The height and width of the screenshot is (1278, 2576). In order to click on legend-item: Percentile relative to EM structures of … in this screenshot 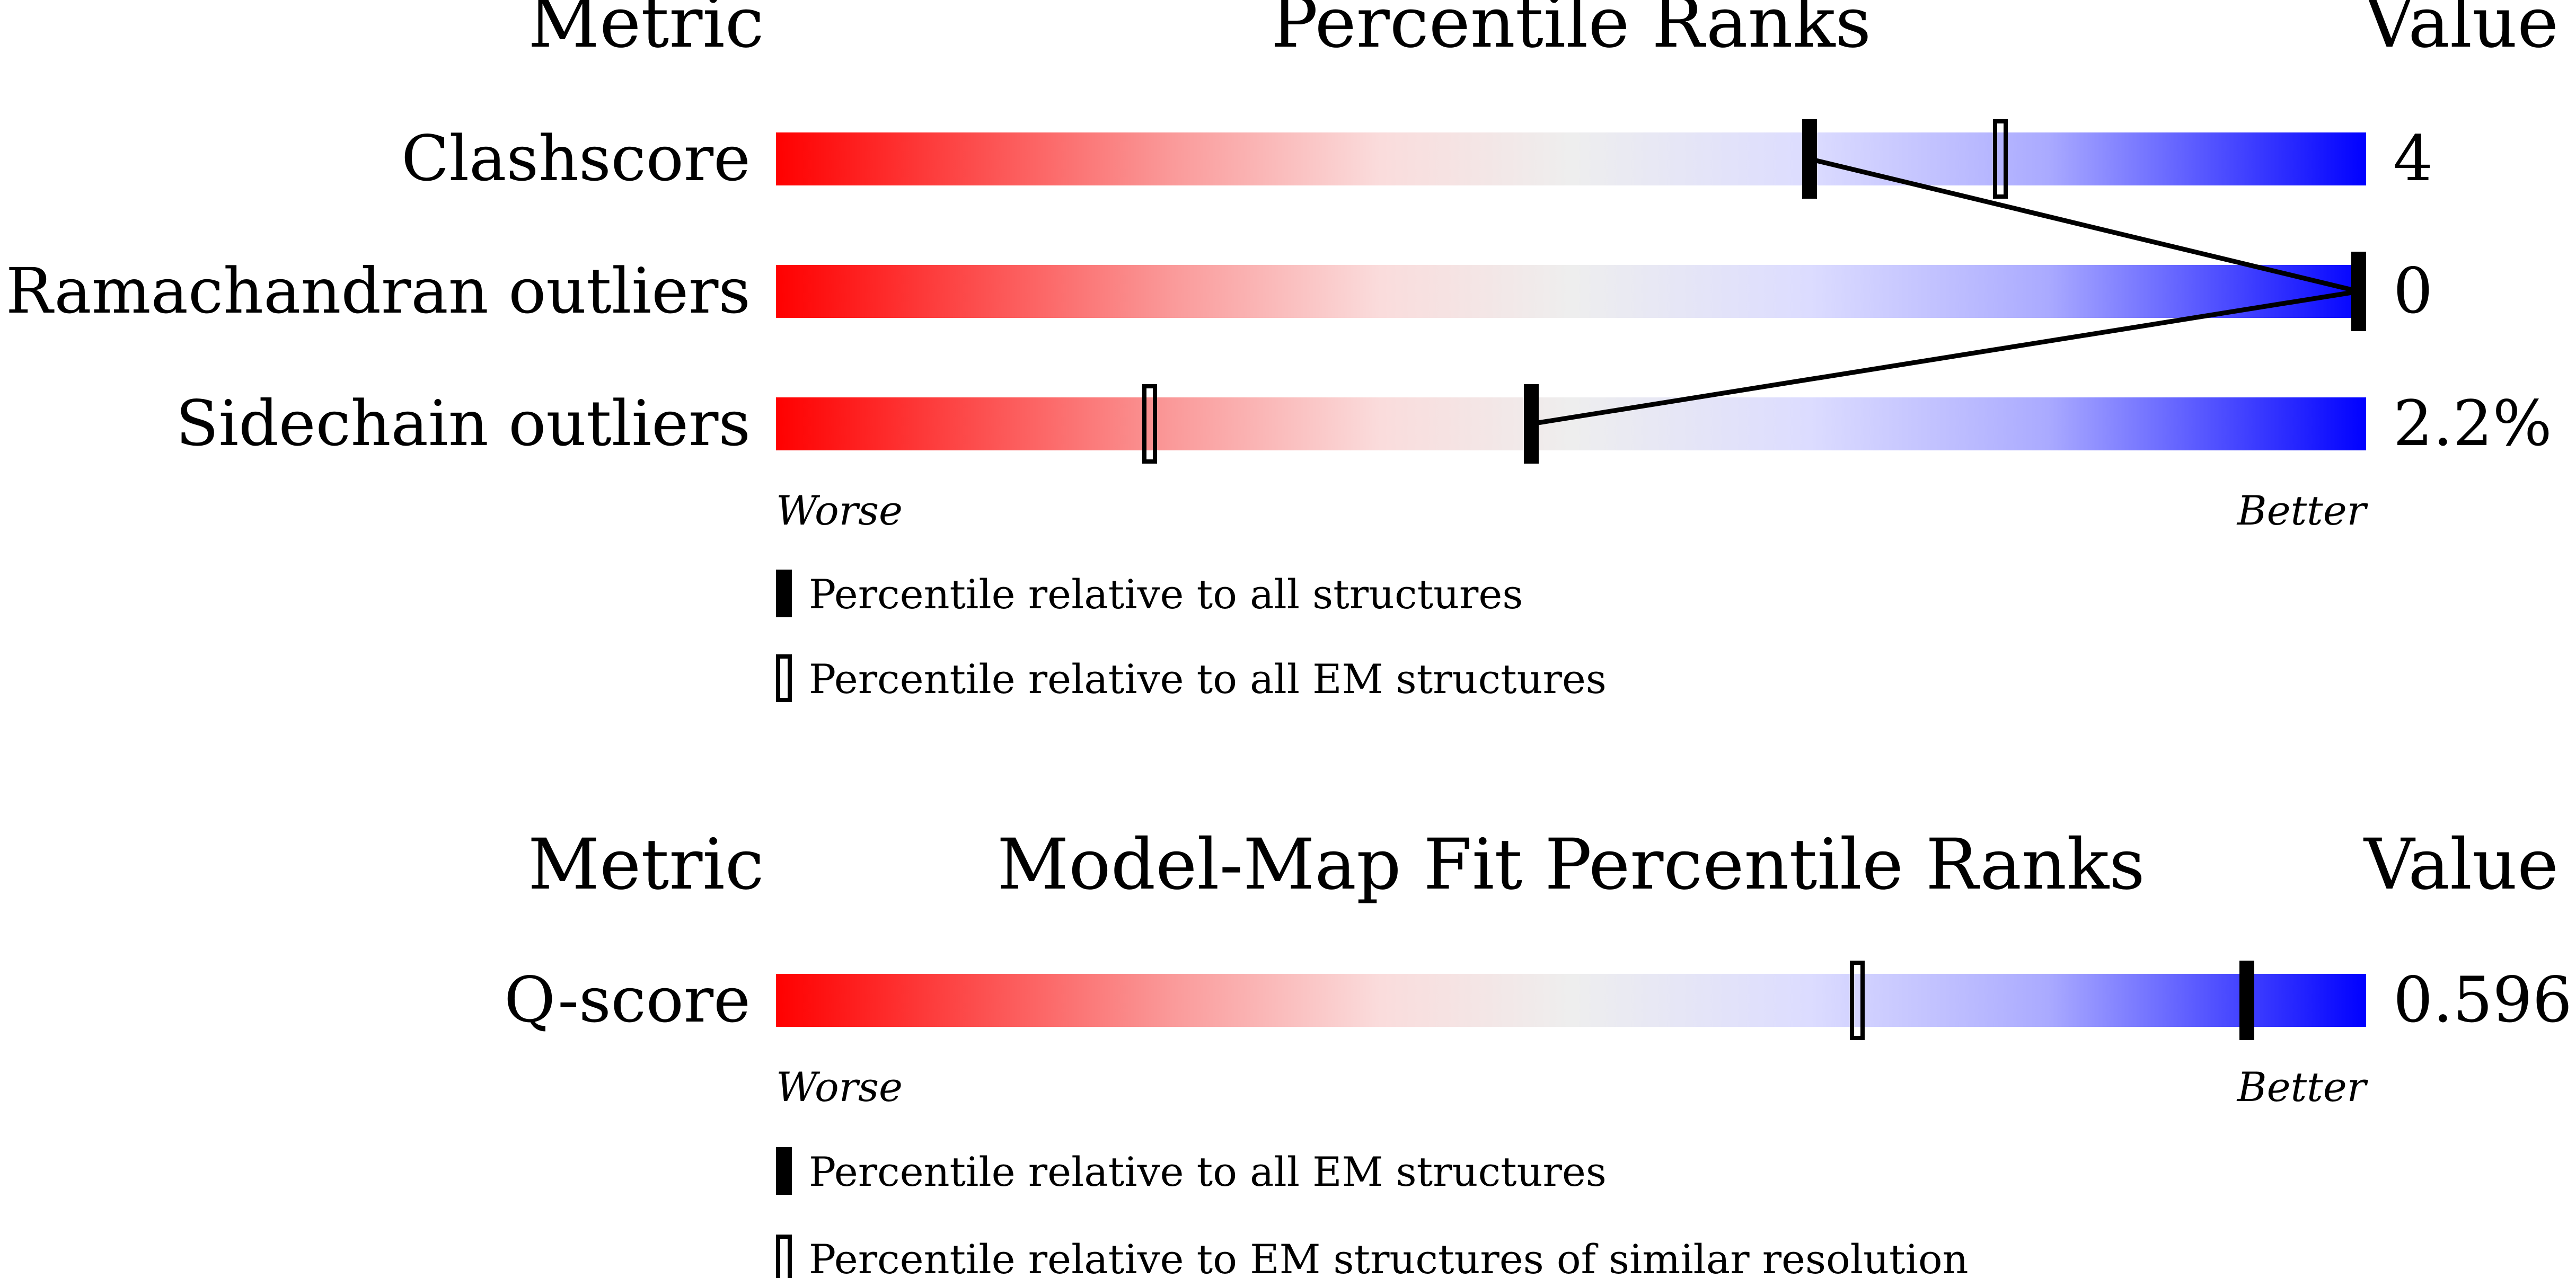, I will do `click(1372, 1256)`.